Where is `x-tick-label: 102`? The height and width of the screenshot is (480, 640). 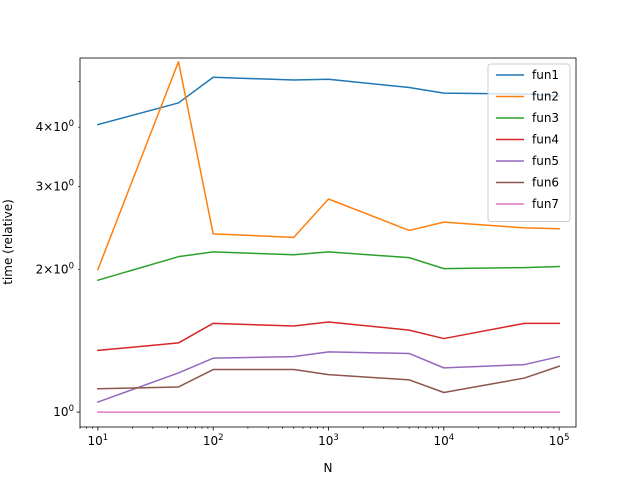 x-tick-label: 102 is located at coordinates (213, 440).